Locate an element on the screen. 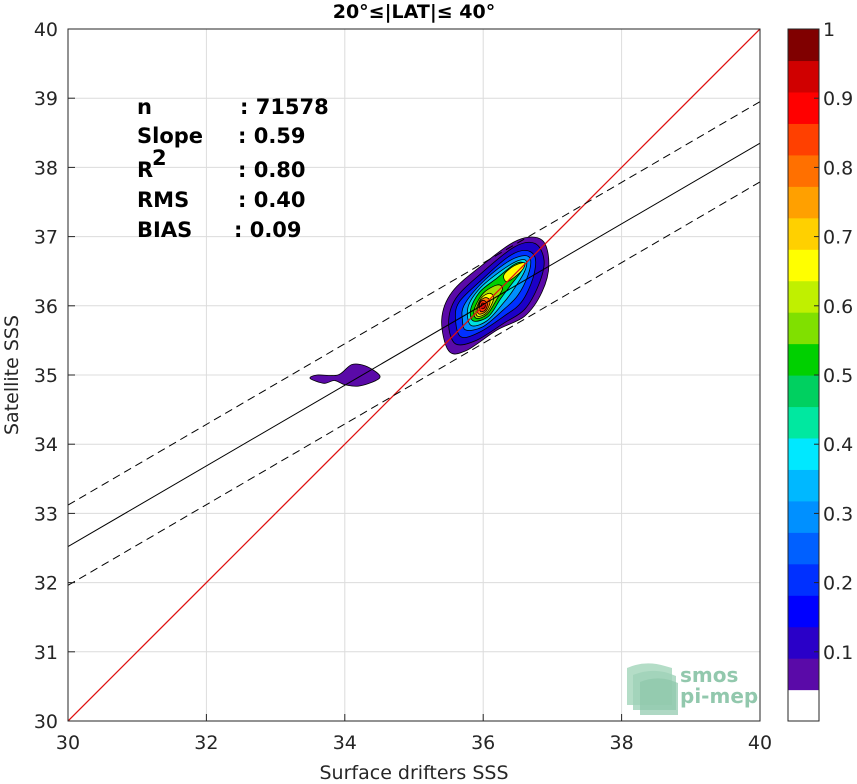 The height and width of the screenshot is (784, 857). y-tick-label: 40 is located at coordinates (46, 30).